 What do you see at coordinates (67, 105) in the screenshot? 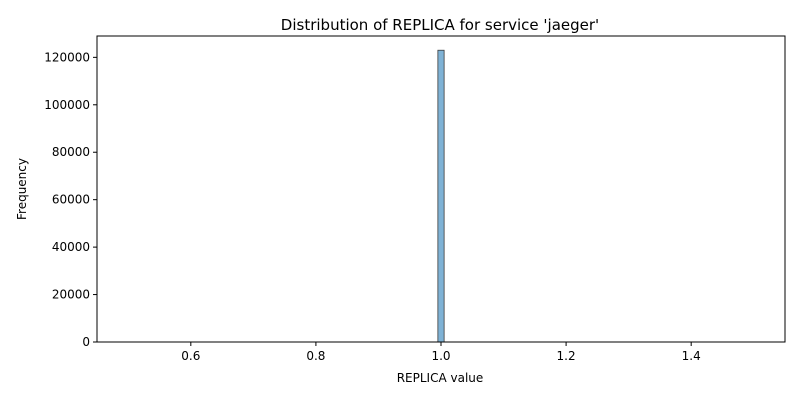
I see `y-tick-label: 100000` at bounding box center [67, 105].